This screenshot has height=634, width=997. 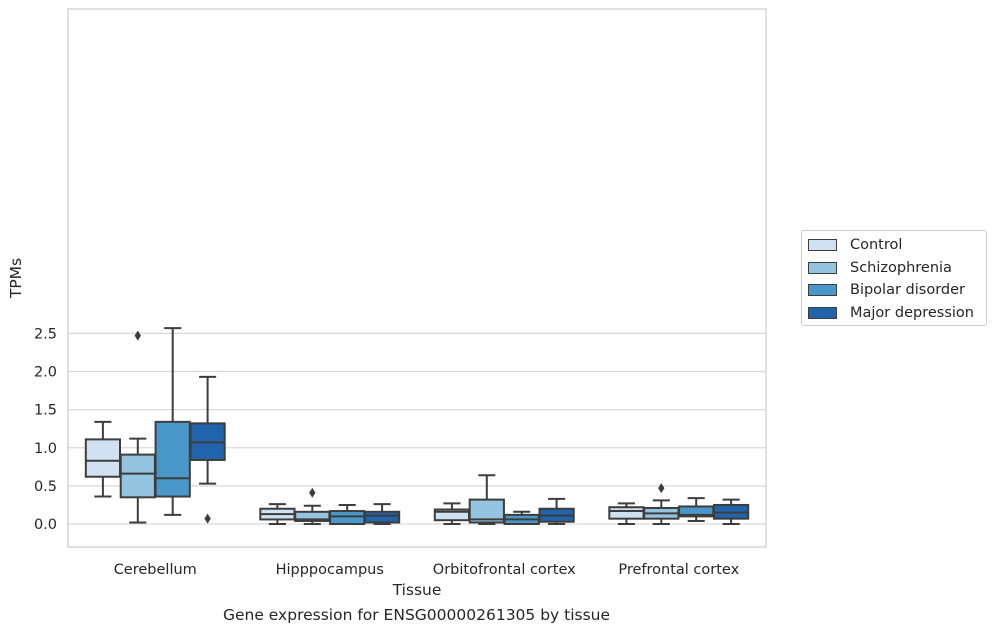 What do you see at coordinates (417, 590) in the screenshot?
I see `x-axis-title: Tissue` at bounding box center [417, 590].